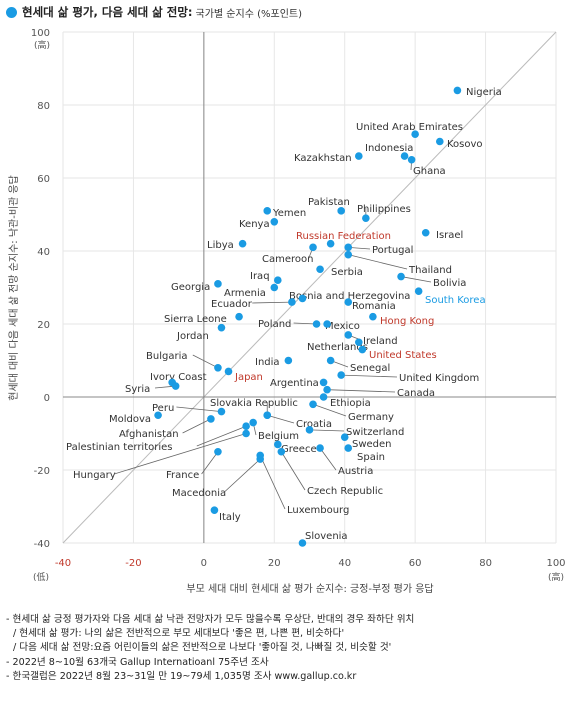  Describe the element at coordinates (267, 362) in the screenshot. I see `point-label: India` at that location.